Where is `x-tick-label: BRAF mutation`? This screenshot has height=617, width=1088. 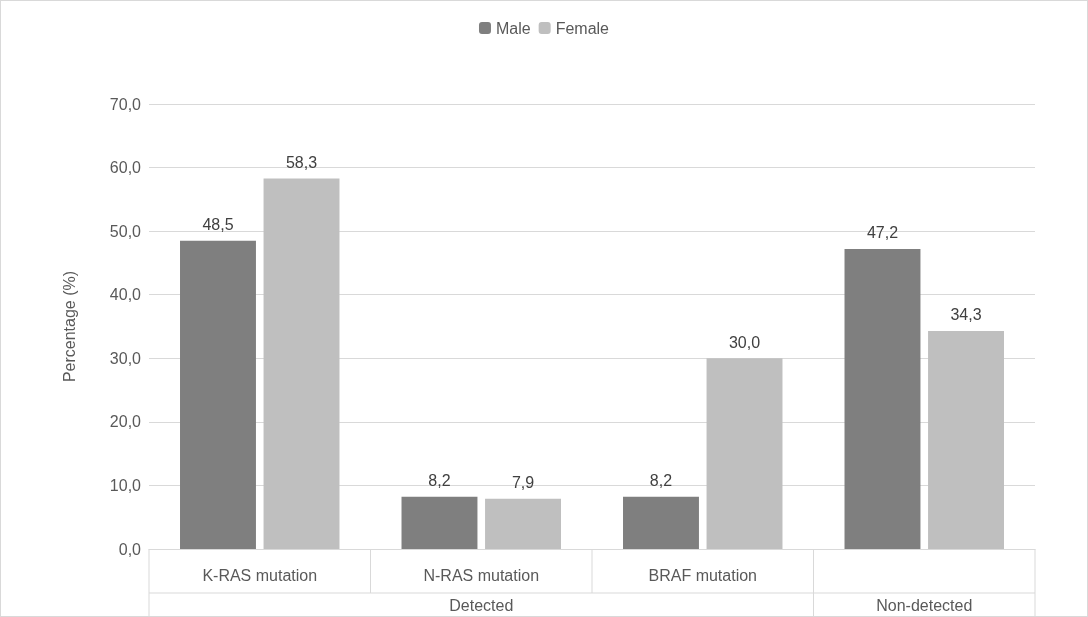
x-tick-label: BRAF mutation is located at coordinates (702, 575).